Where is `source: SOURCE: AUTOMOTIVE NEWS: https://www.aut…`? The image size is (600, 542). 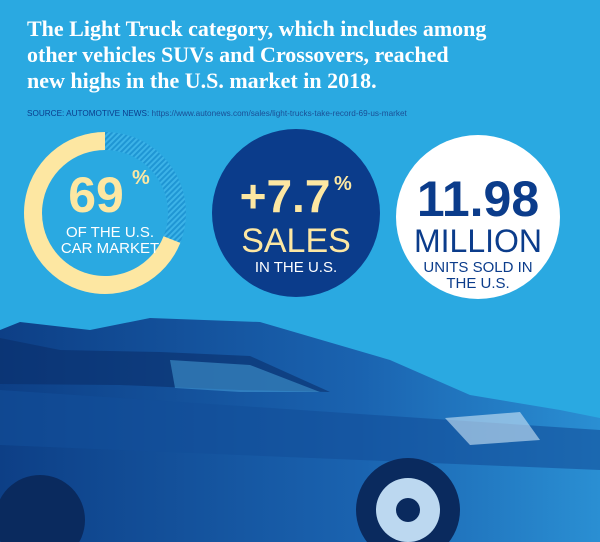
source: SOURCE: AUTOMOTIVE NEWS: https://www.aut… is located at coordinates (217, 113).